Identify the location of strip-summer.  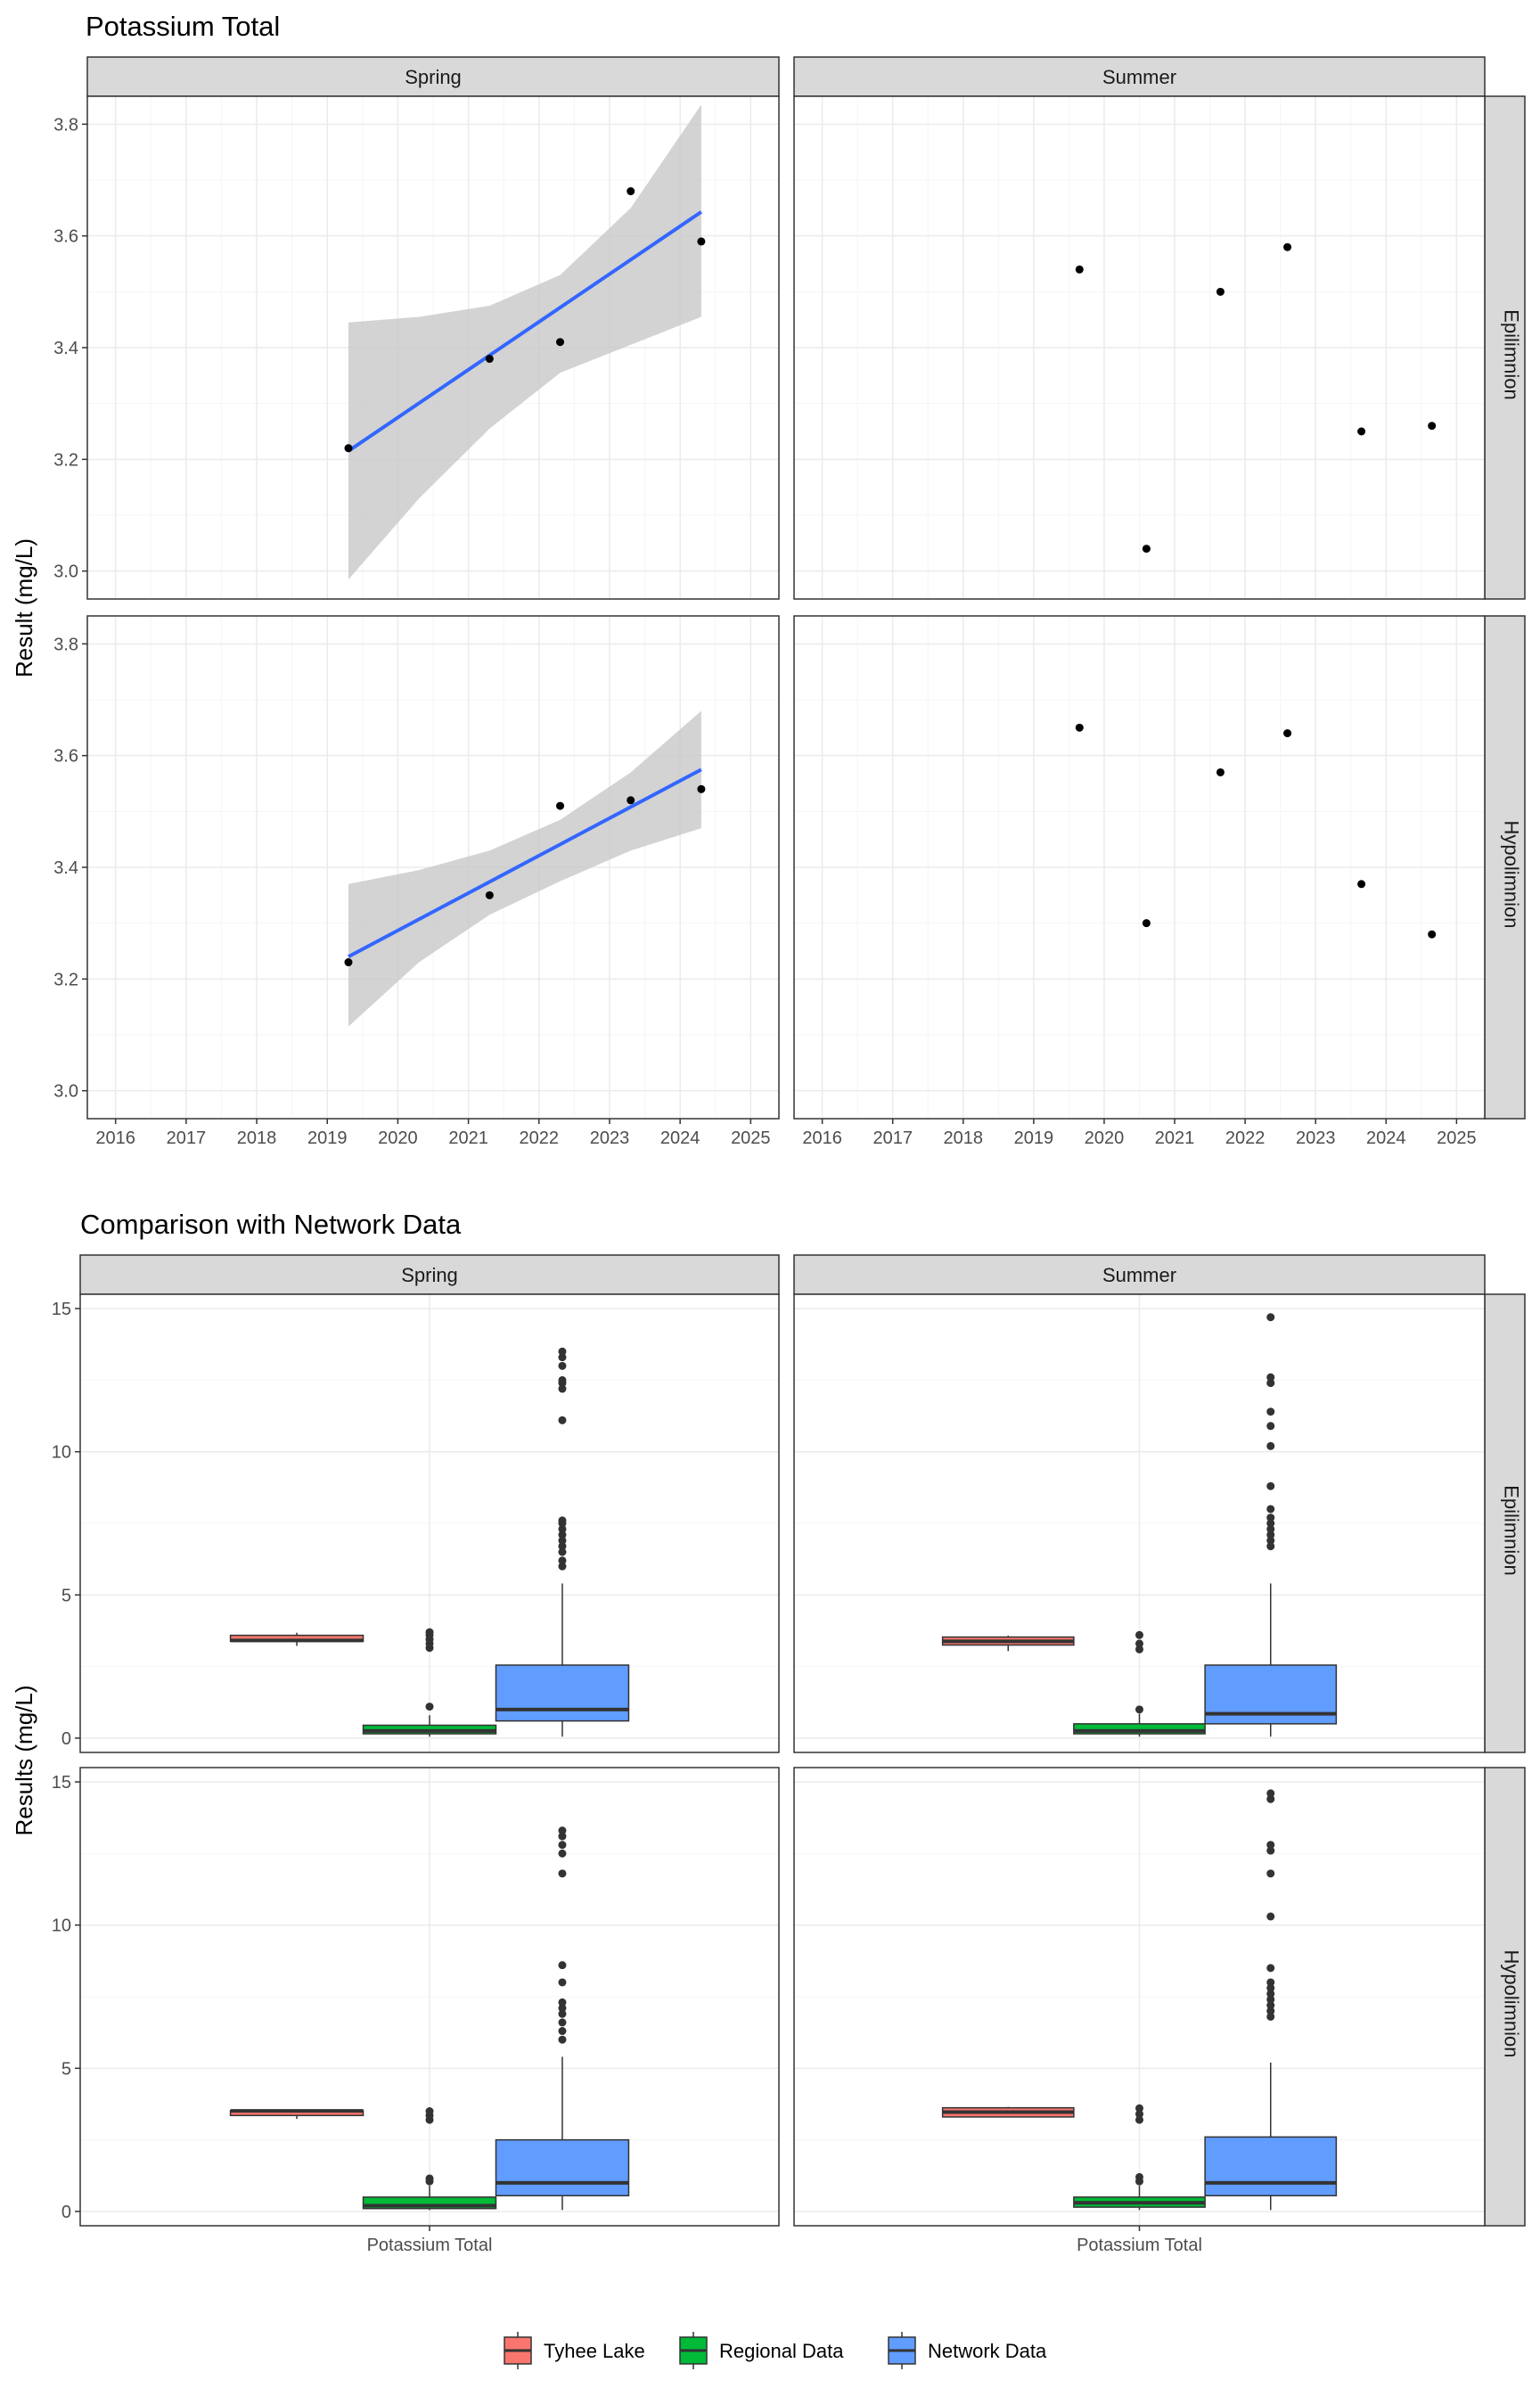
(1139, 1274).